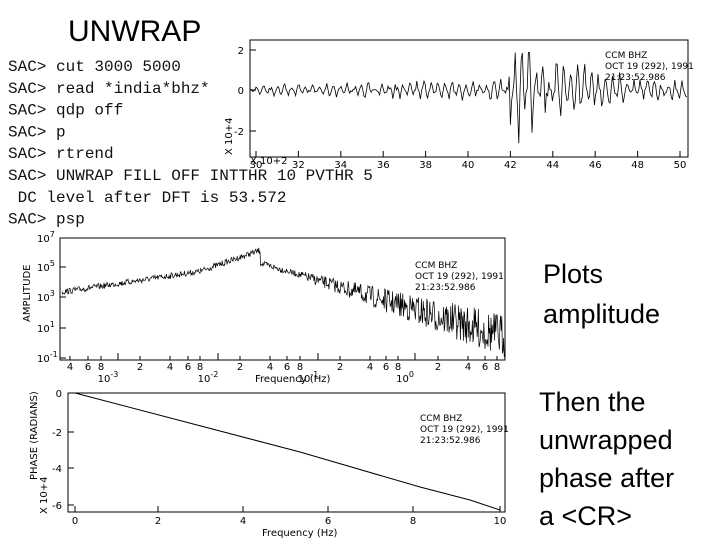 Image resolution: width=720 pixels, height=540 pixels. I want to click on x-decade-label: 10-2, so click(208, 377).